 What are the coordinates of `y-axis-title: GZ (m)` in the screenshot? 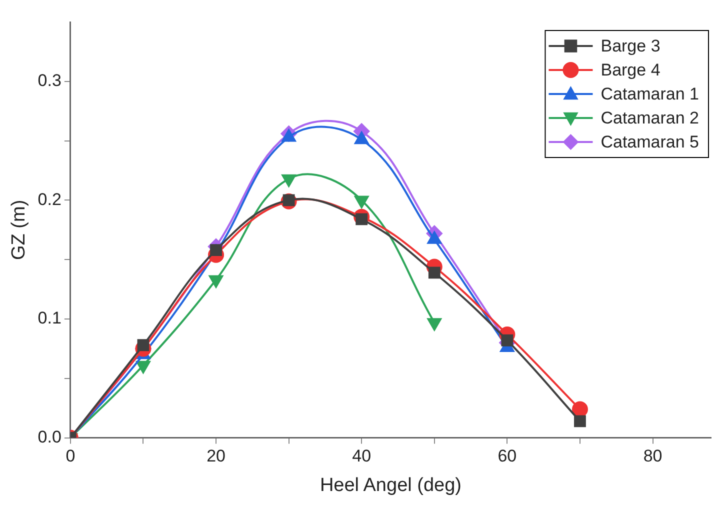 It's located at (19, 230).